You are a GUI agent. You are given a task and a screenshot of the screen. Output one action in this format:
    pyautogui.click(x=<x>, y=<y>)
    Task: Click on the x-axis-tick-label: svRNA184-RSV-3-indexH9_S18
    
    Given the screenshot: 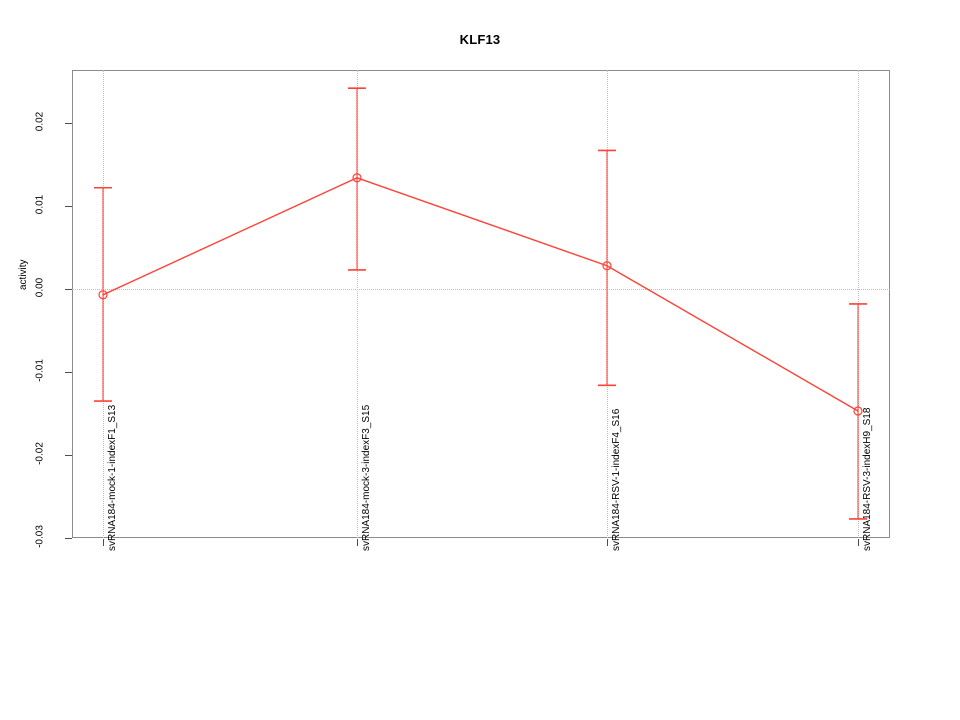 What is the action you would take?
    pyautogui.click(x=867, y=479)
    